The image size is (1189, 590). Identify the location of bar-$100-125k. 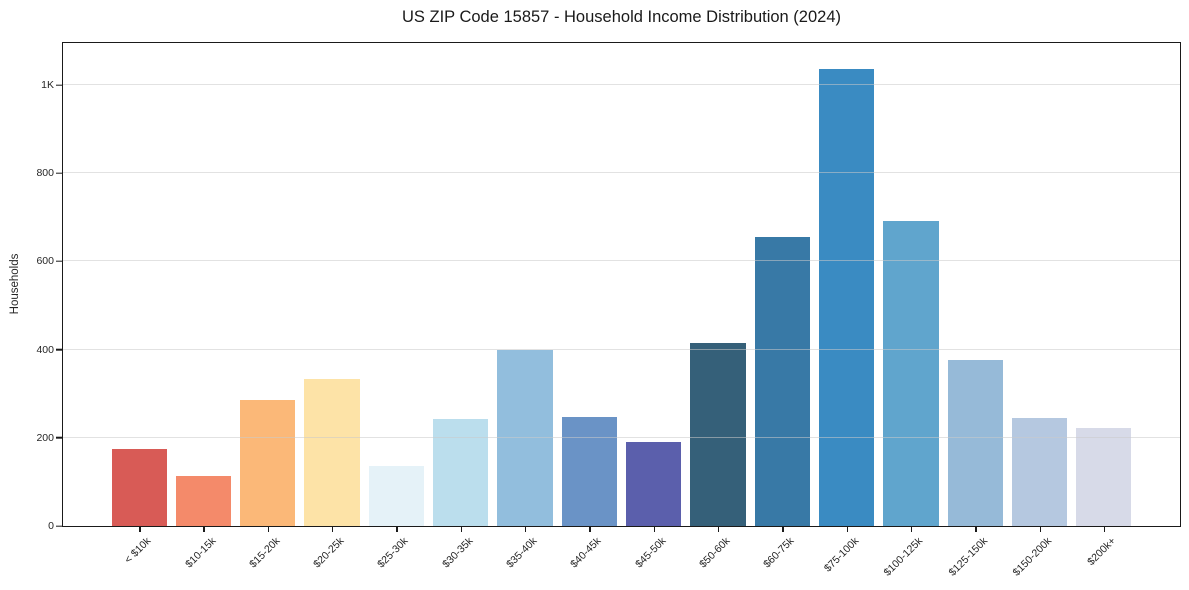
(911, 373).